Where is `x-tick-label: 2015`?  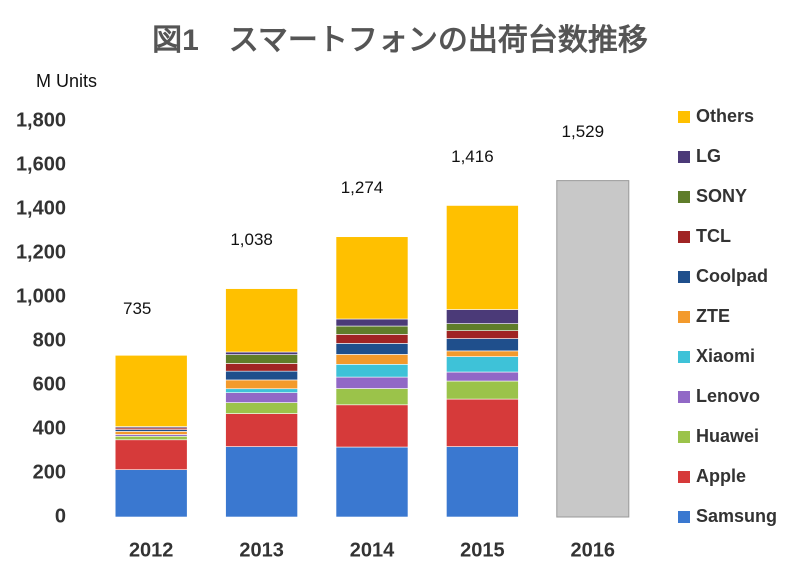
x-tick-label: 2015 is located at coordinates (482, 550).